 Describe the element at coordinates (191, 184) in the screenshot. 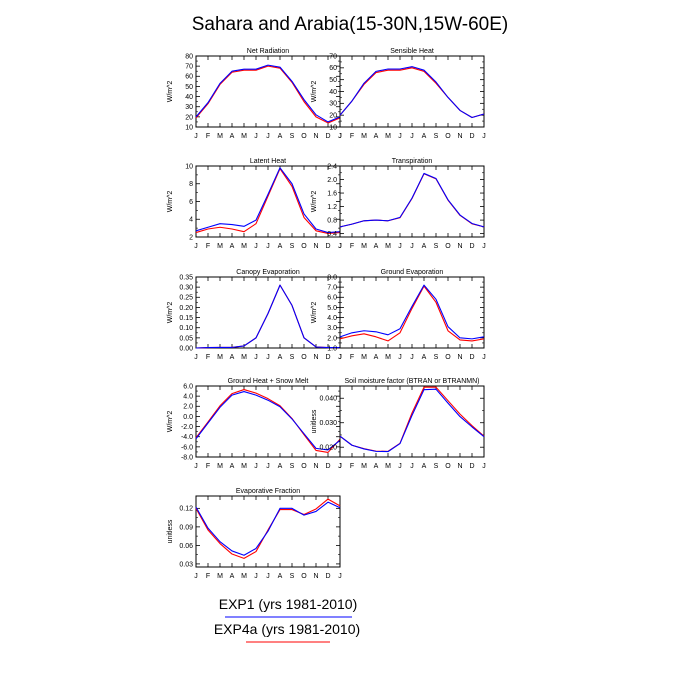

I see `y-tick-label: 8` at that location.